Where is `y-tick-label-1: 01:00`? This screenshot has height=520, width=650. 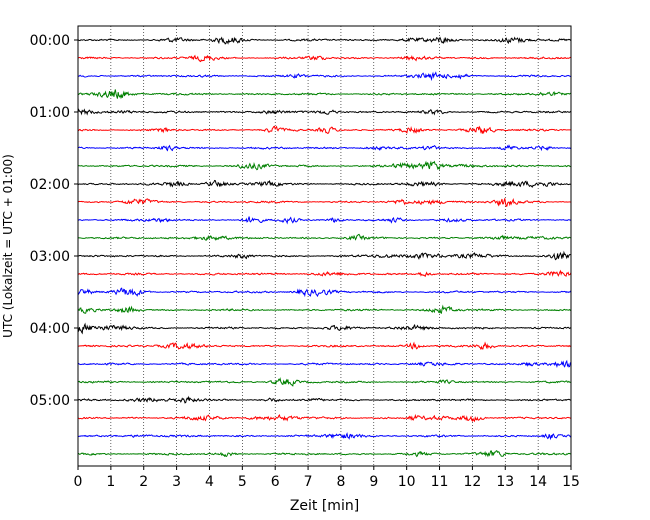
y-tick-label-1: 01:00 is located at coordinates (50, 113).